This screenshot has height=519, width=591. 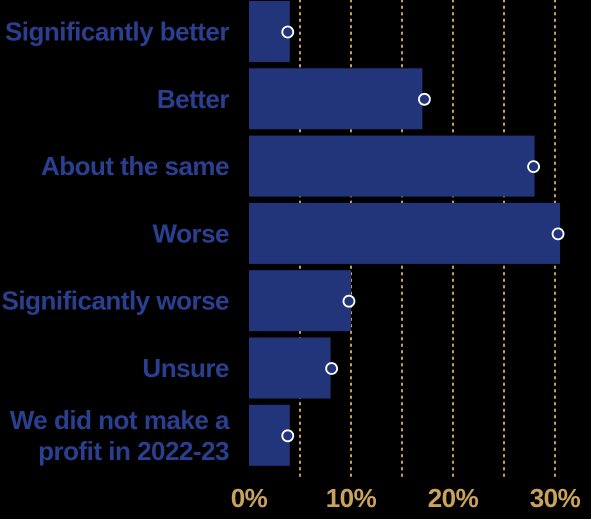 What do you see at coordinates (133, 451) in the screenshot?
I see `category-label: profit in 2022-23` at bounding box center [133, 451].